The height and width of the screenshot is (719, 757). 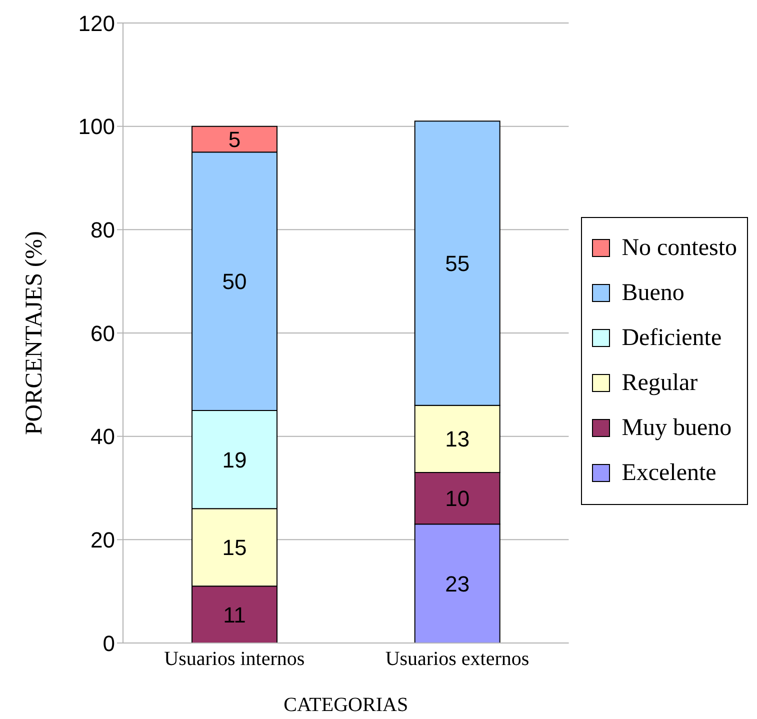 I want to click on x-tick-label: Usuarios externos, so click(x=457, y=659).